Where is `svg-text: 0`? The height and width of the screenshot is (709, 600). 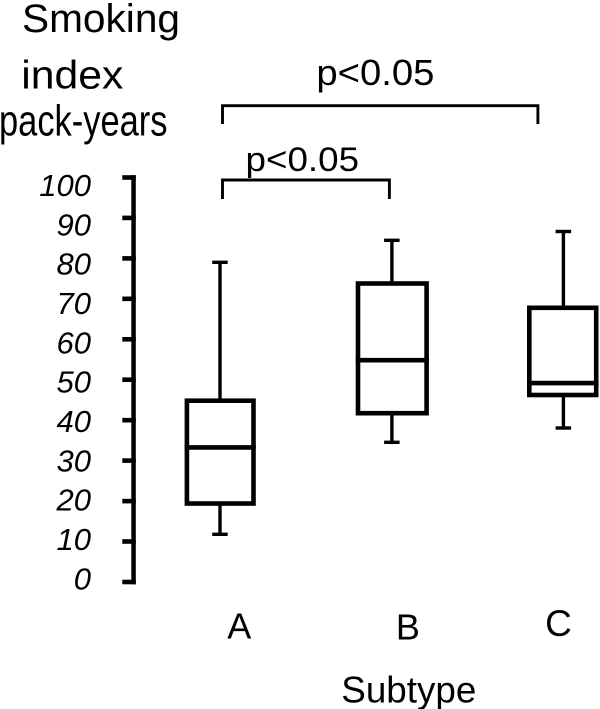 svg-text: 0 is located at coordinates (82, 578).